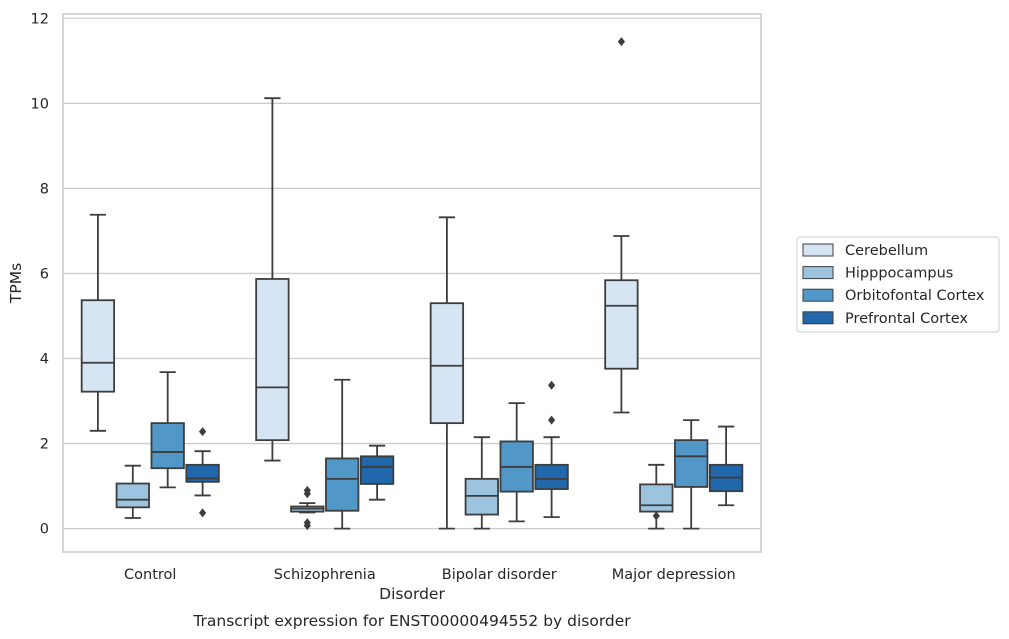 The image size is (1009, 639). Describe the element at coordinates (16, 283) in the screenshot. I see `y-axis-label: TPMs` at that location.